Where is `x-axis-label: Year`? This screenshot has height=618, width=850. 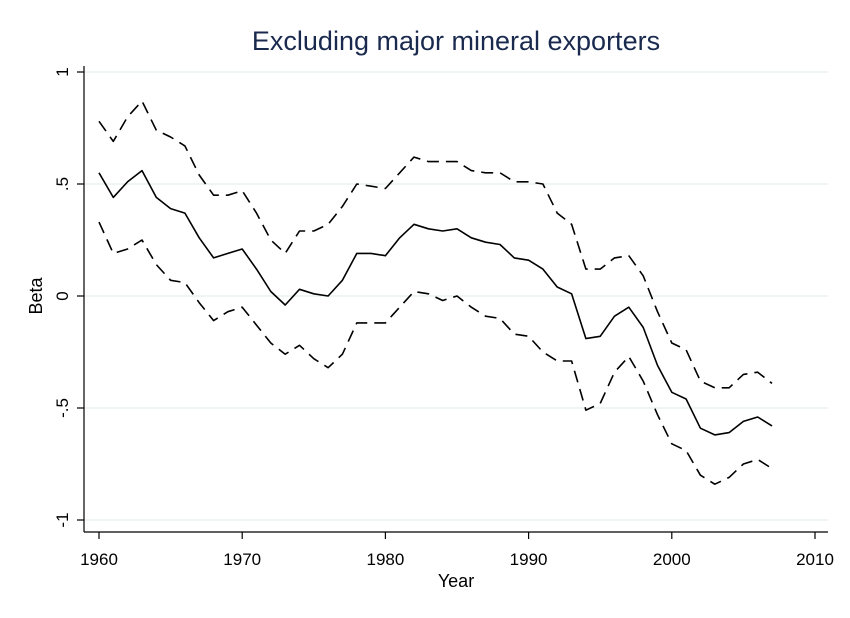
x-axis-label: Year is located at coordinates (456, 581).